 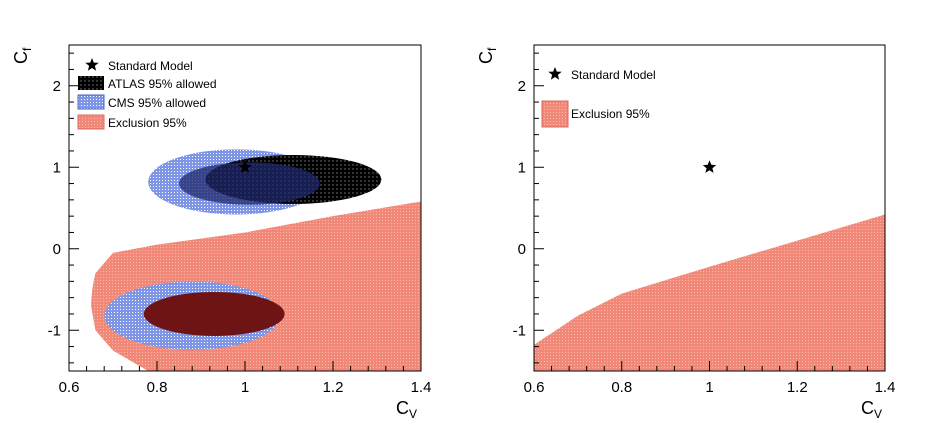 I want to click on right-y-axis-title: Cf, so click(x=487, y=55).